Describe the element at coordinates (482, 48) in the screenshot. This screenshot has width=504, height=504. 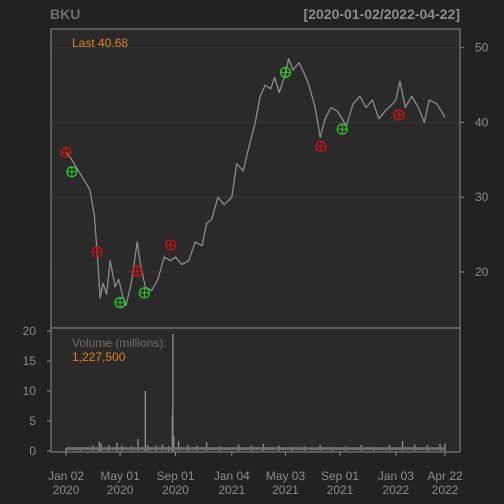
I see `price-tick-label: 50` at that location.